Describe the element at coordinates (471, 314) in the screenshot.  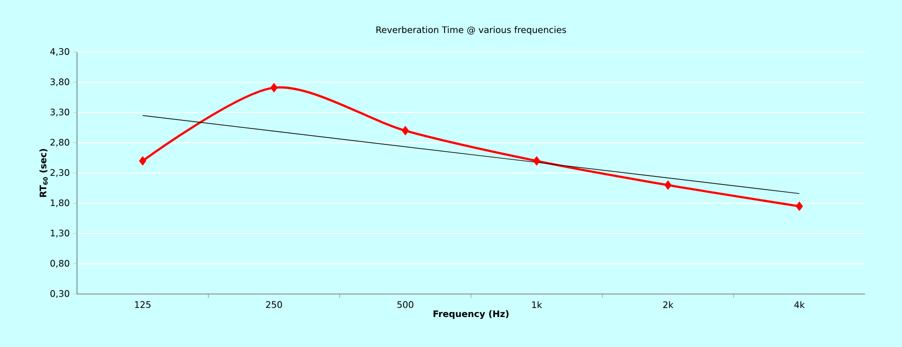
I see `x-axis-title: Frequency (Hz)` at that location.